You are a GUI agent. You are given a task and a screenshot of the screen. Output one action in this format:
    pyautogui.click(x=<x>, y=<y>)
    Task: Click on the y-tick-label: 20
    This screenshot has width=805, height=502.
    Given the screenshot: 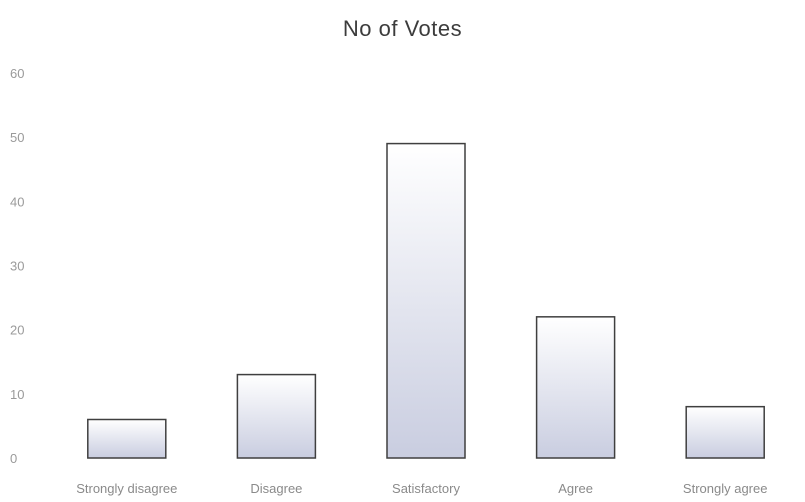 What is the action you would take?
    pyautogui.click(x=17, y=330)
    